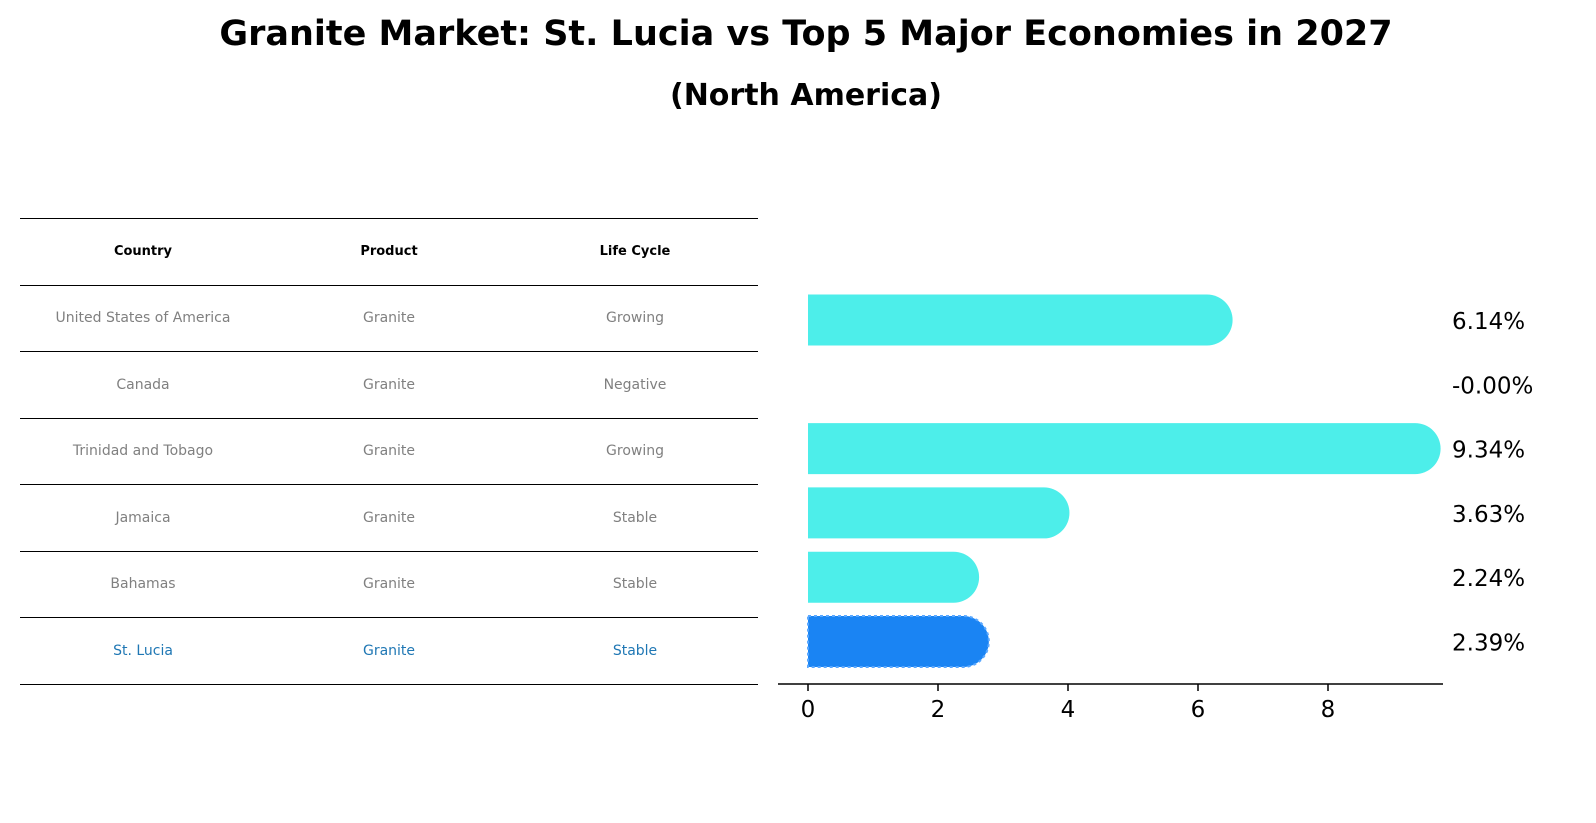  I want to click on header-product: Product, so click(389, 252).